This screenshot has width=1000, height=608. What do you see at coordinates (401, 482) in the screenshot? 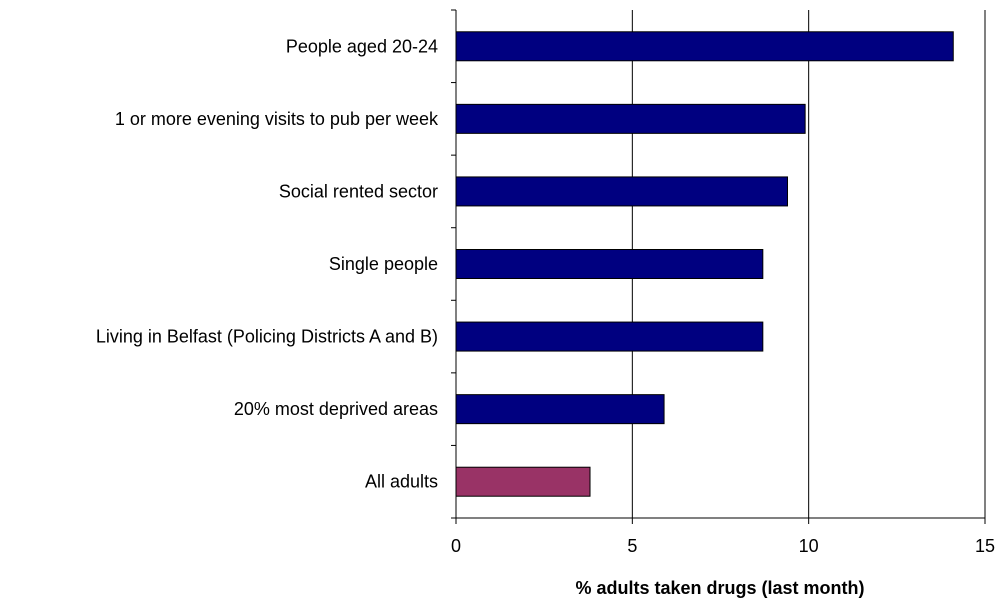
I see `category-label-7: All adults` at bounding box center [401, 482].